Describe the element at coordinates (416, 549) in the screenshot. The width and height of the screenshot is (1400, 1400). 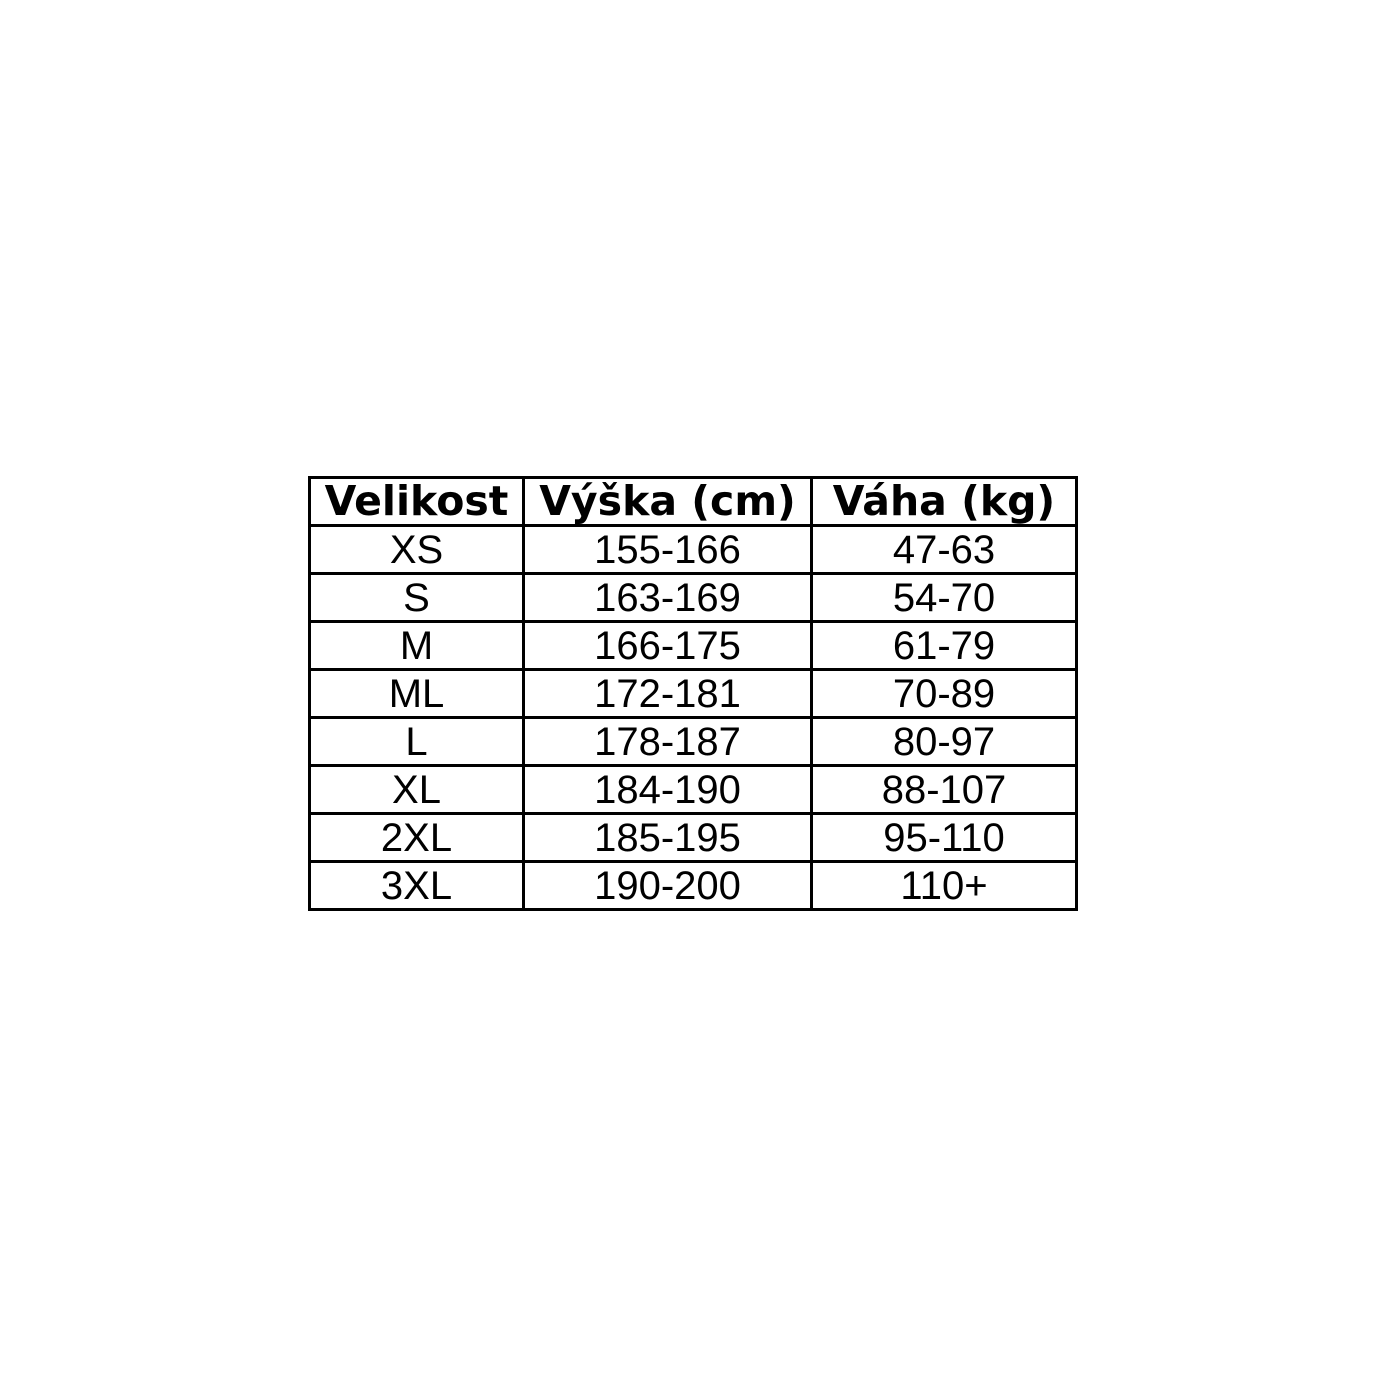
I see `cell-size: XS` at that location.